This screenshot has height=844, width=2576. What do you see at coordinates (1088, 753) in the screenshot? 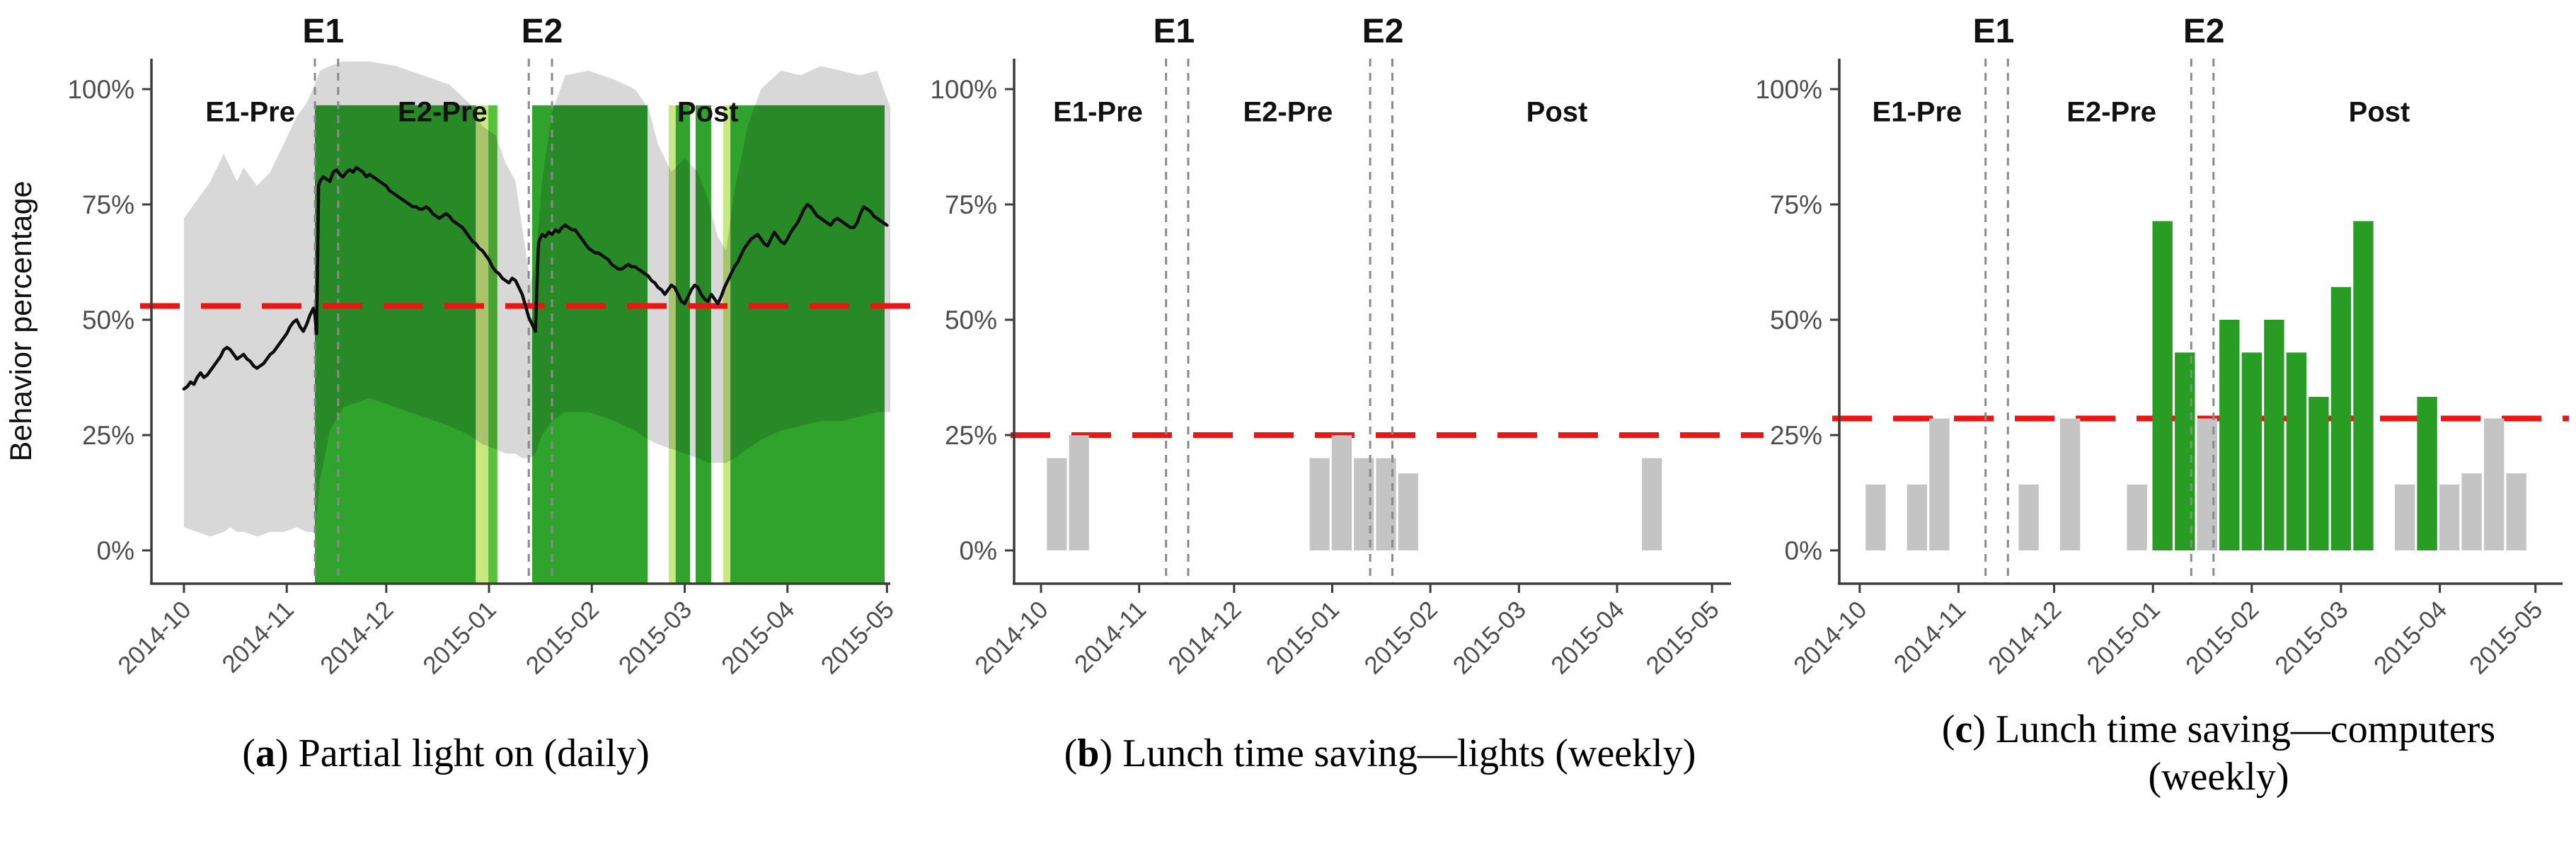
I see `caption-b-letter: b` at bounding box center [1088, 753].